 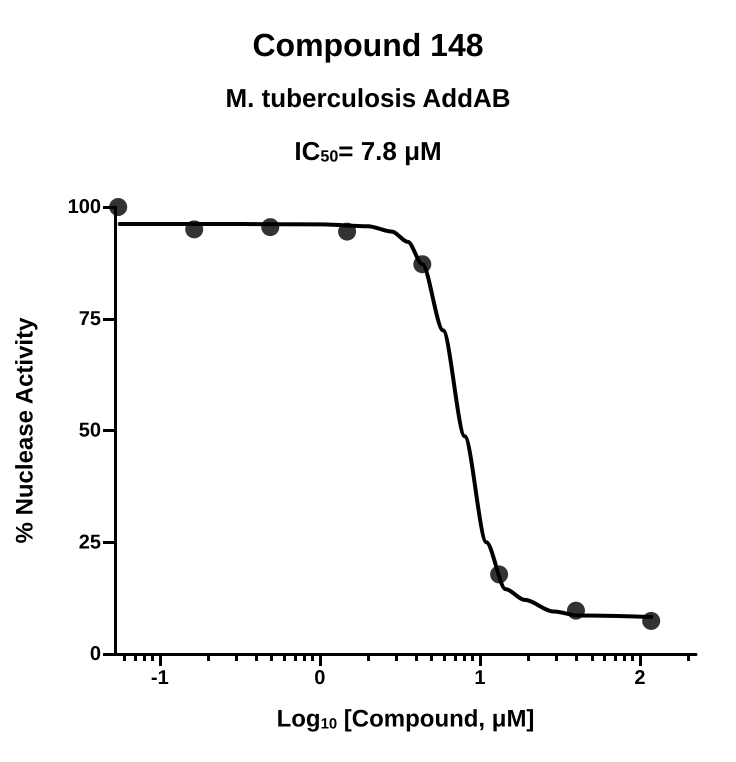 I want to click on chart-subtitle: M. tuberculosis AddAB, so click(x=368, y=98).